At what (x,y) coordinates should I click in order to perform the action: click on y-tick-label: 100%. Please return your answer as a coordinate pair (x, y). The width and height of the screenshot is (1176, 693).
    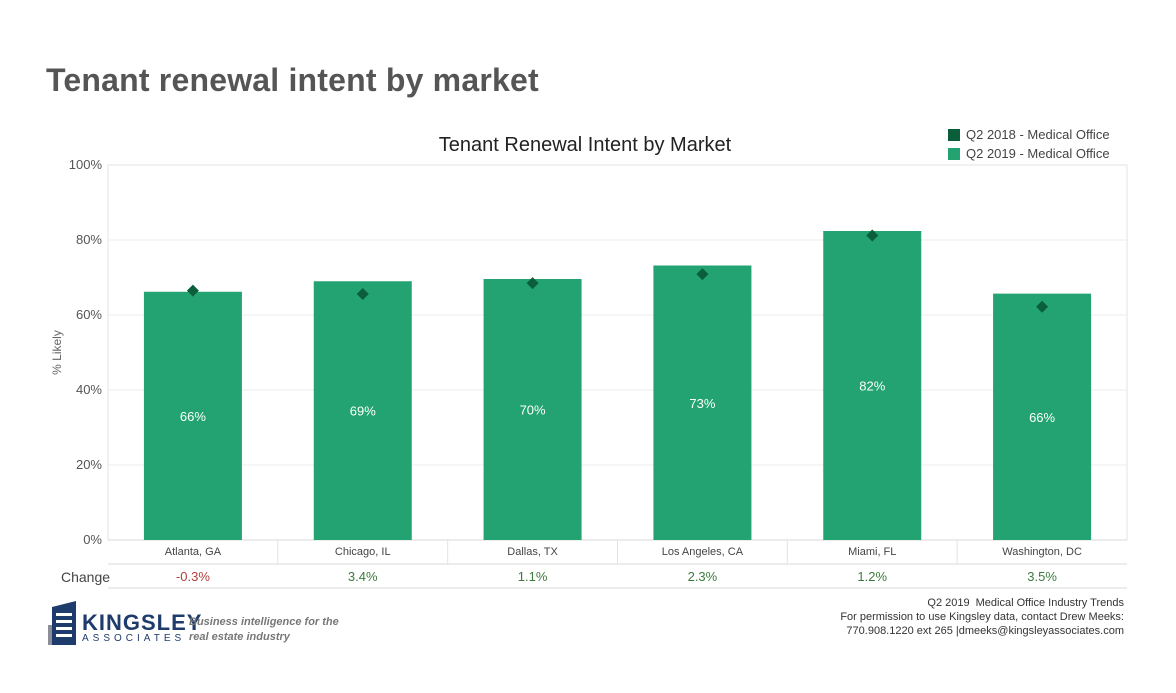
    Looking at the image, I should click on (86, 164).